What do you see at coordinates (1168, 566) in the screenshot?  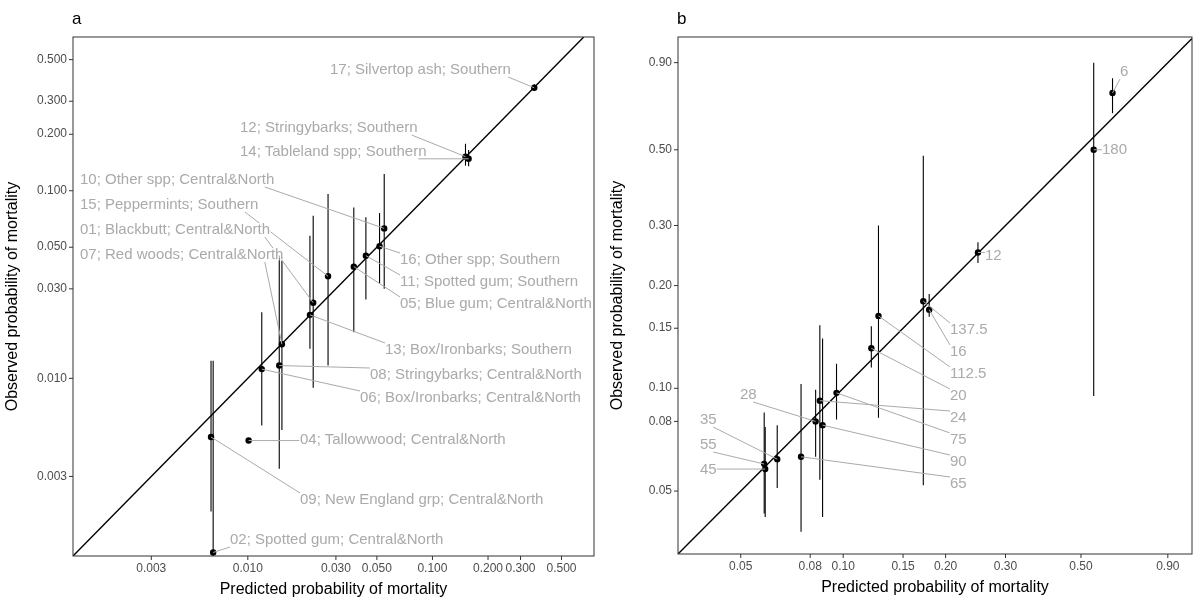 I see `x-tick-label: 0.90` at bounding box center [1168, 566].